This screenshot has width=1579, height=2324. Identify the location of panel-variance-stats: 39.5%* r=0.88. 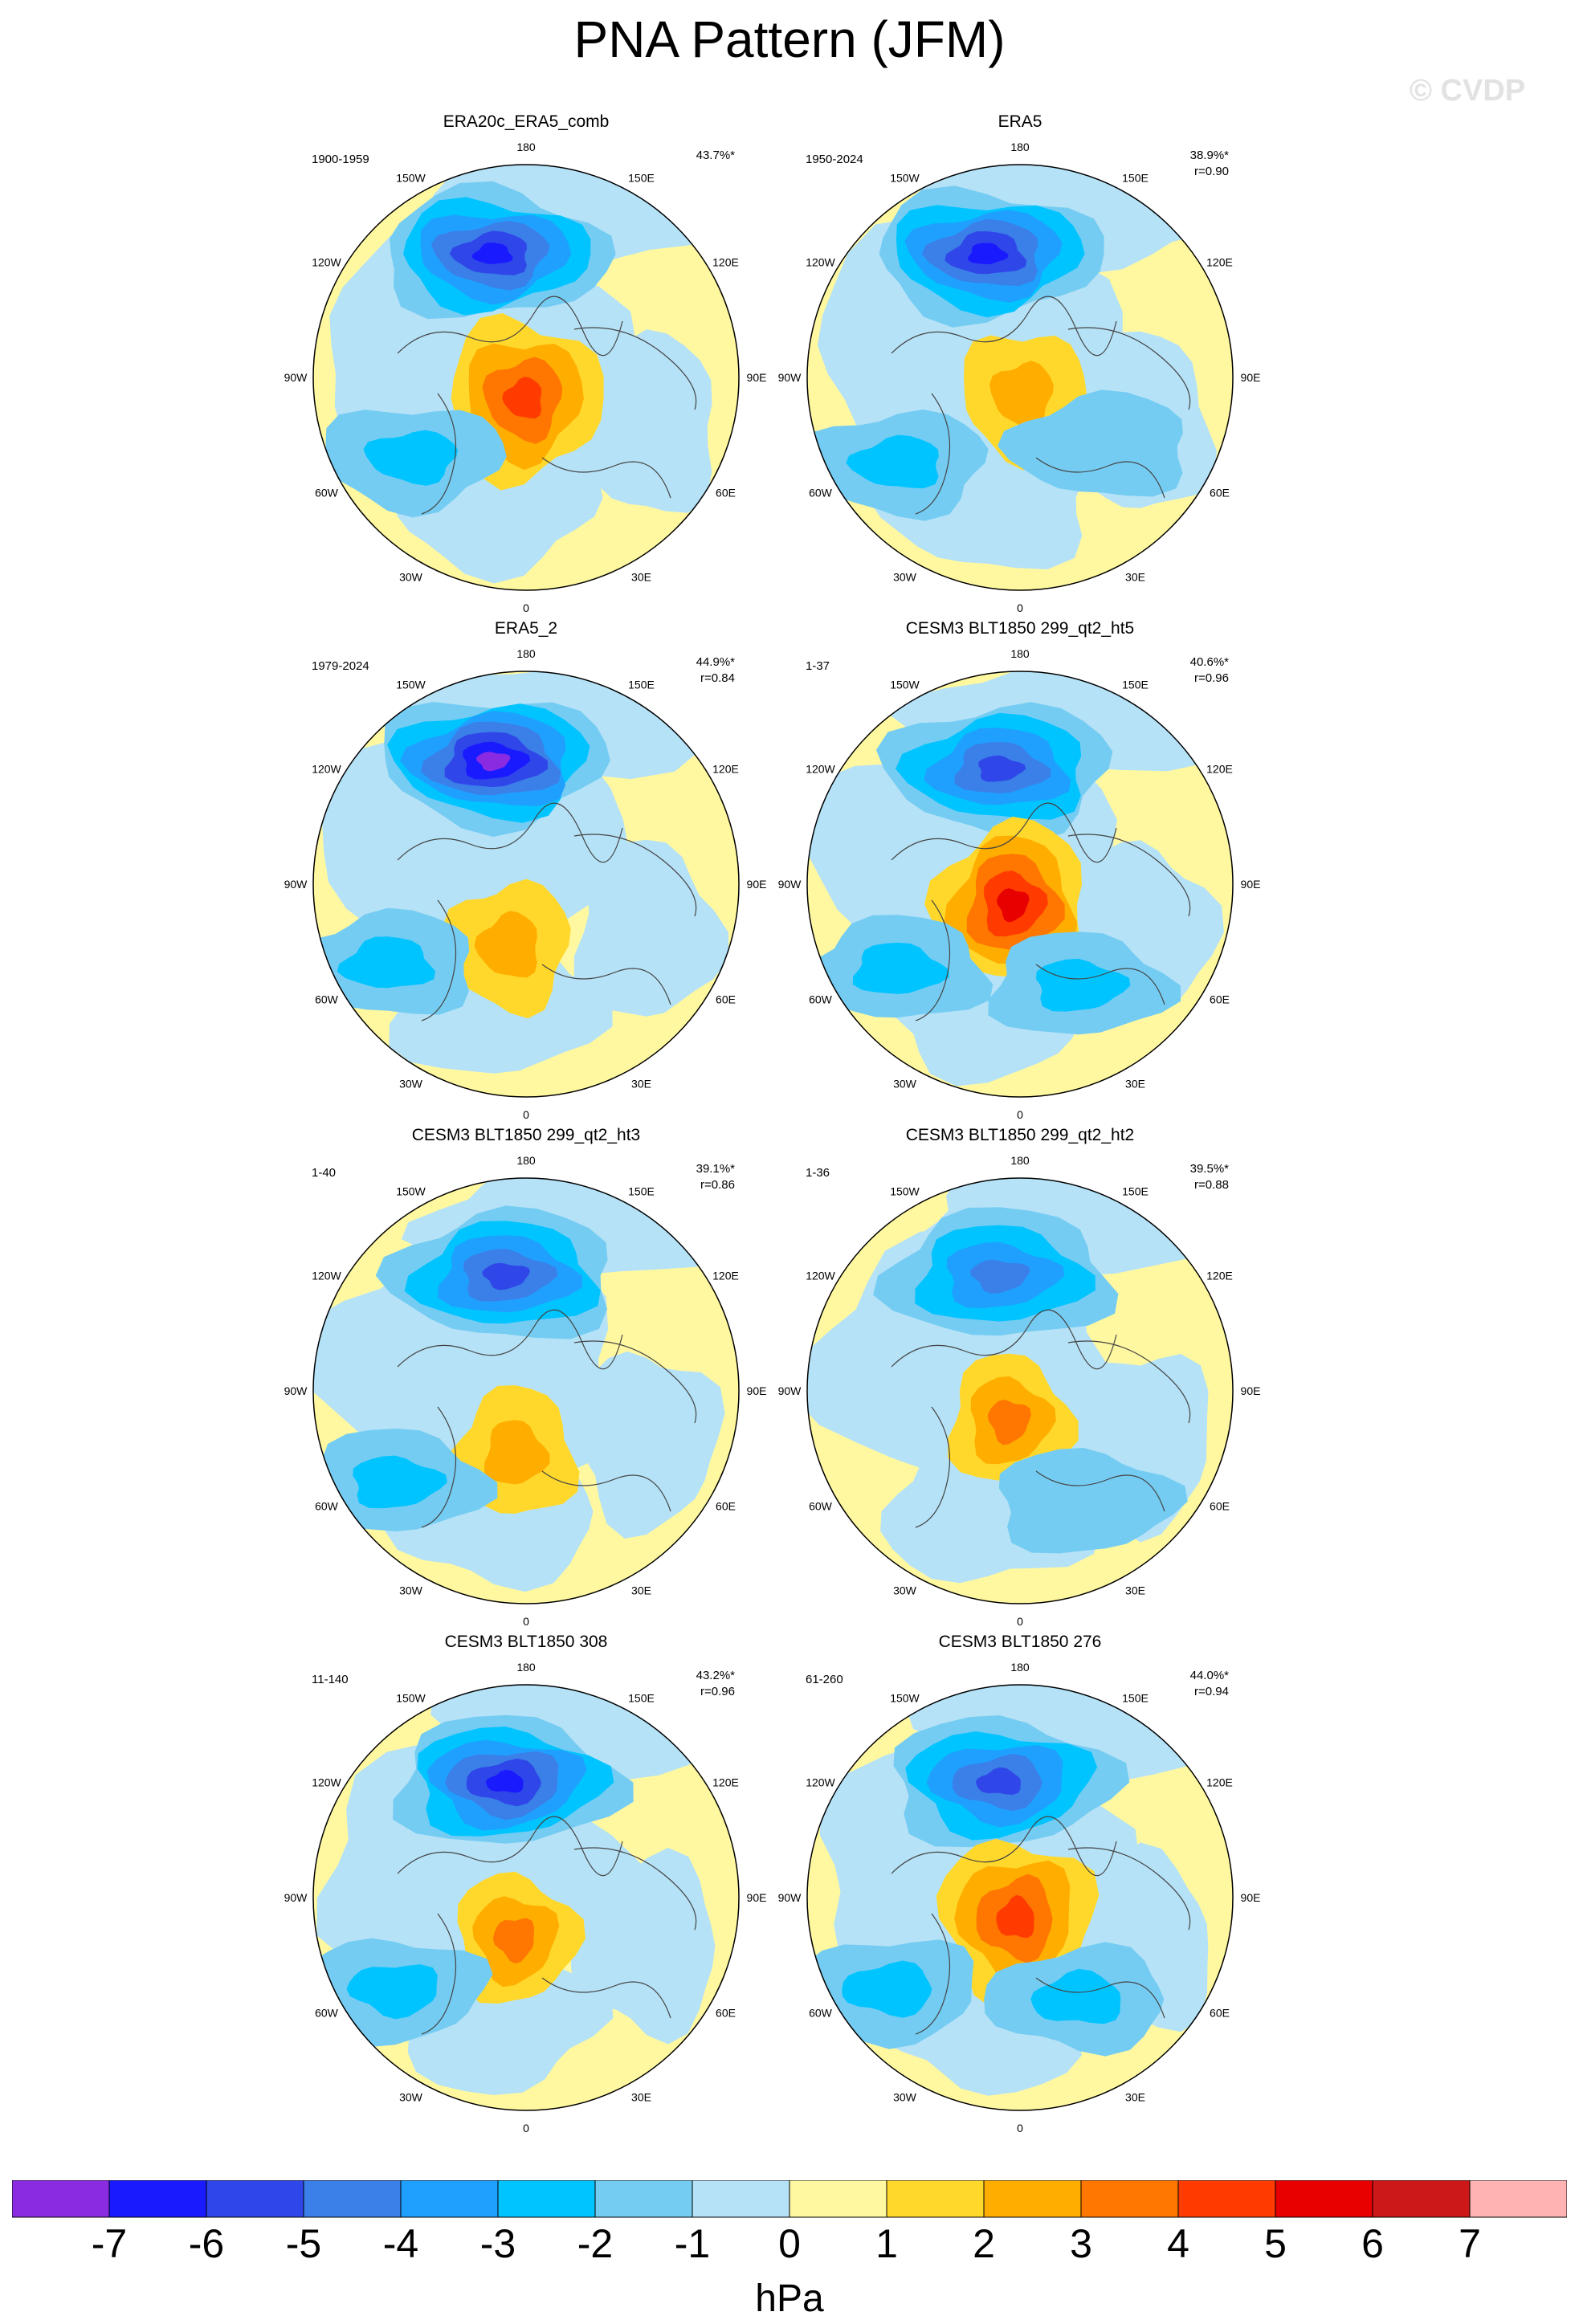
(1209, 1177).